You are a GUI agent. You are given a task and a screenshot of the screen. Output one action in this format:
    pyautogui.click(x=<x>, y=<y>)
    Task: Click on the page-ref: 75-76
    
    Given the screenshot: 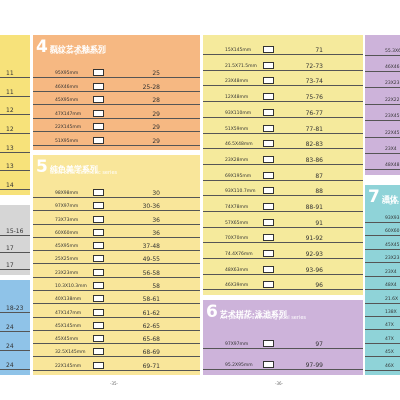 What is the action you would take?
    pyautogui.click(x=314, y=98)
    